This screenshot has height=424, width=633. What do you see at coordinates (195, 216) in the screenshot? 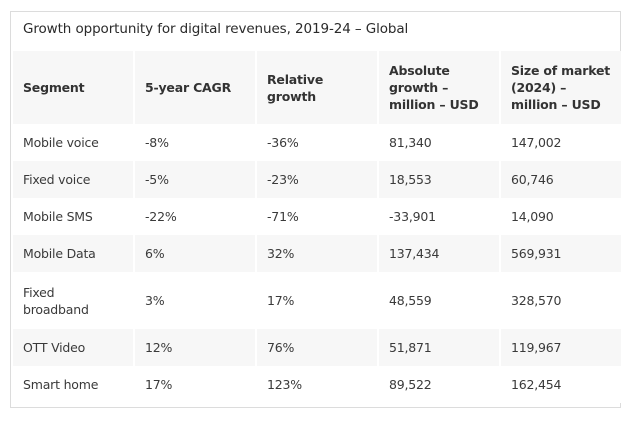
I see `cell-cagr: -22%` at bounding box center [195, 216].